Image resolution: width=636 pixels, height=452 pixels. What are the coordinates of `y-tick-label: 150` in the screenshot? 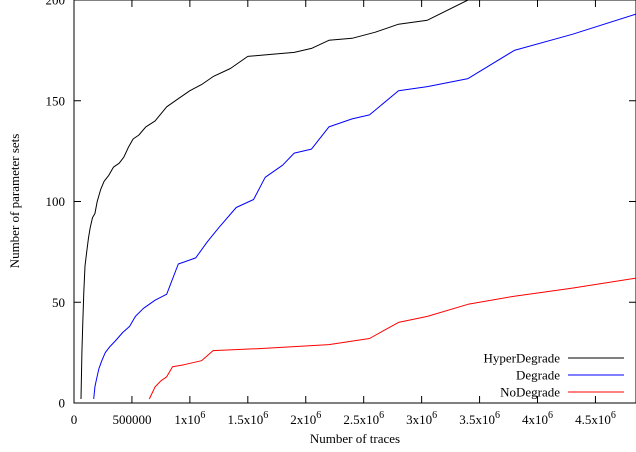 It's located at (56, 100).